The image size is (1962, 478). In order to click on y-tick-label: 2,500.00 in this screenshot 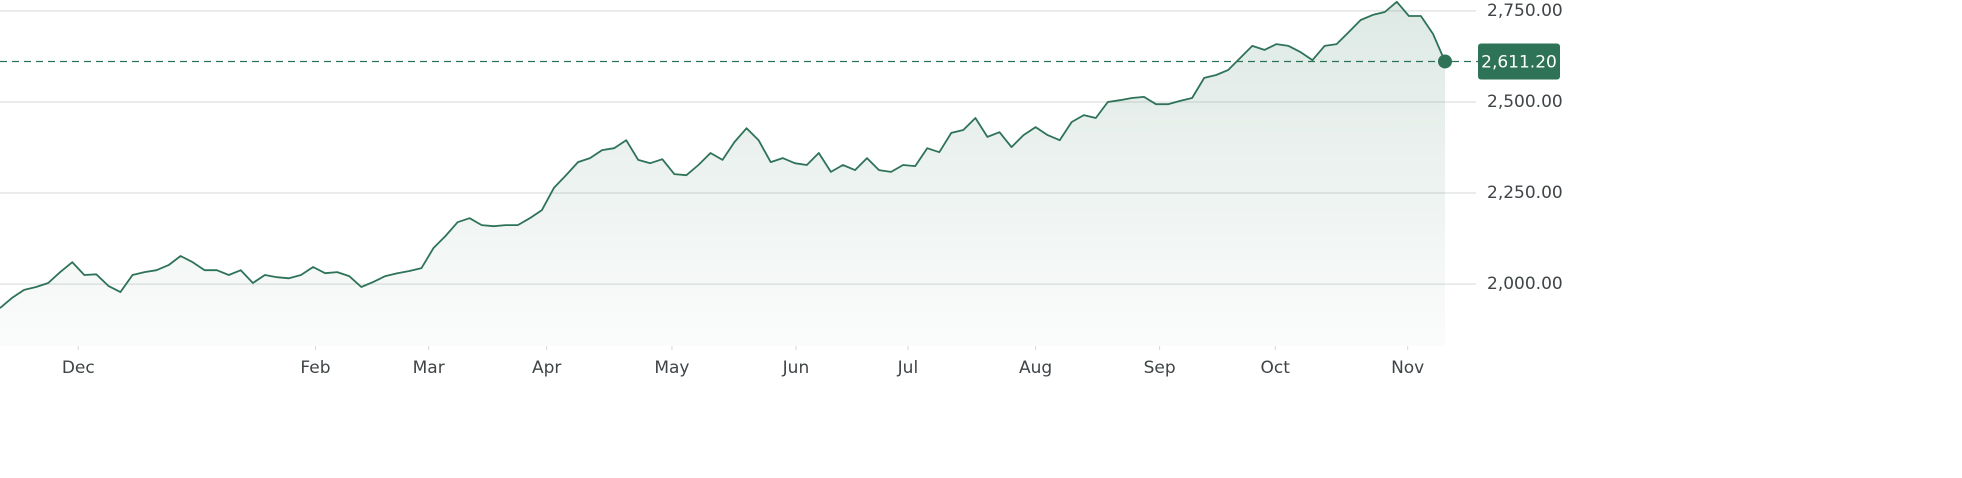, I will do `click(1525, 102)`.